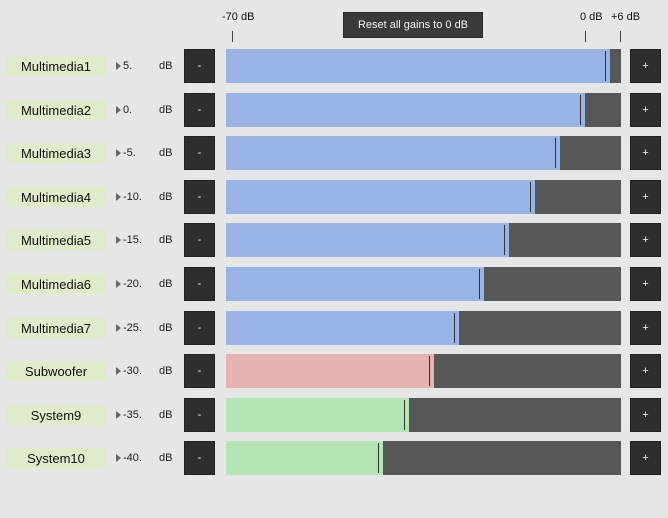 The height and width of the screenshot is (518, 668). Describe the element at coordinates (56, 371) in the screenshot. I see `channel-name: Subwoofer` at that location.